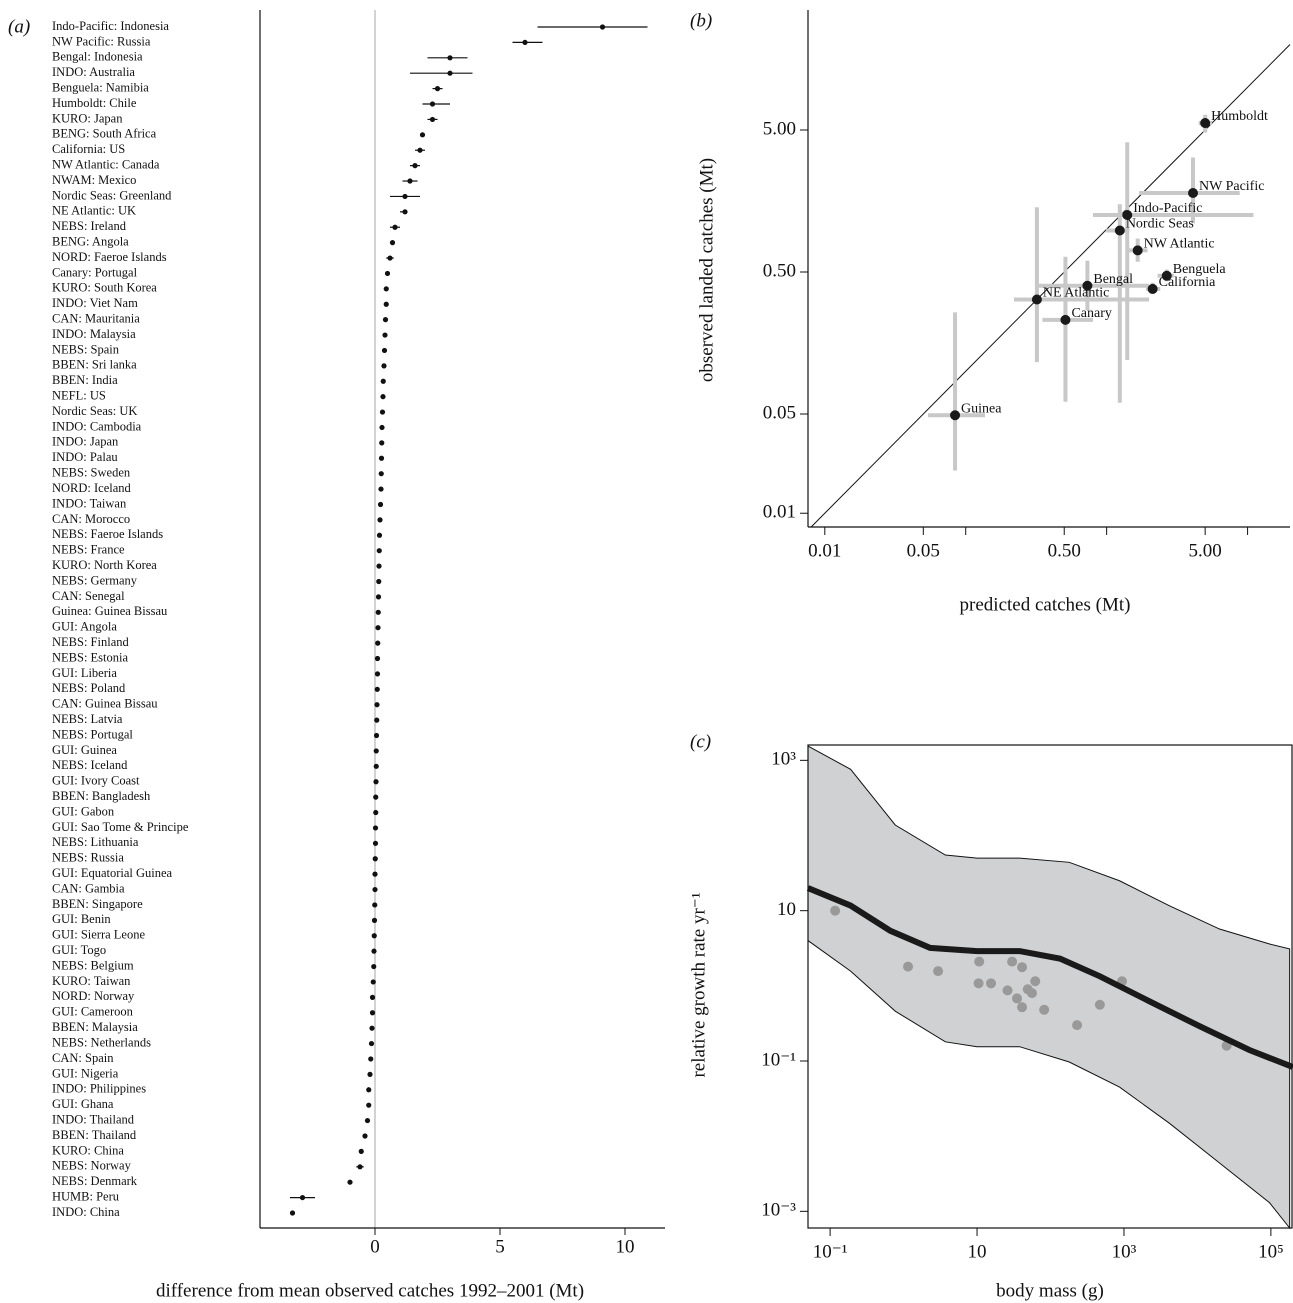 This screenshot has width=1293, height=1303. What do you see at coordinates (95, 1181) in the screenshot?
I see `category-label: NEBS: Denmark` at bounding box center [95, 1181].